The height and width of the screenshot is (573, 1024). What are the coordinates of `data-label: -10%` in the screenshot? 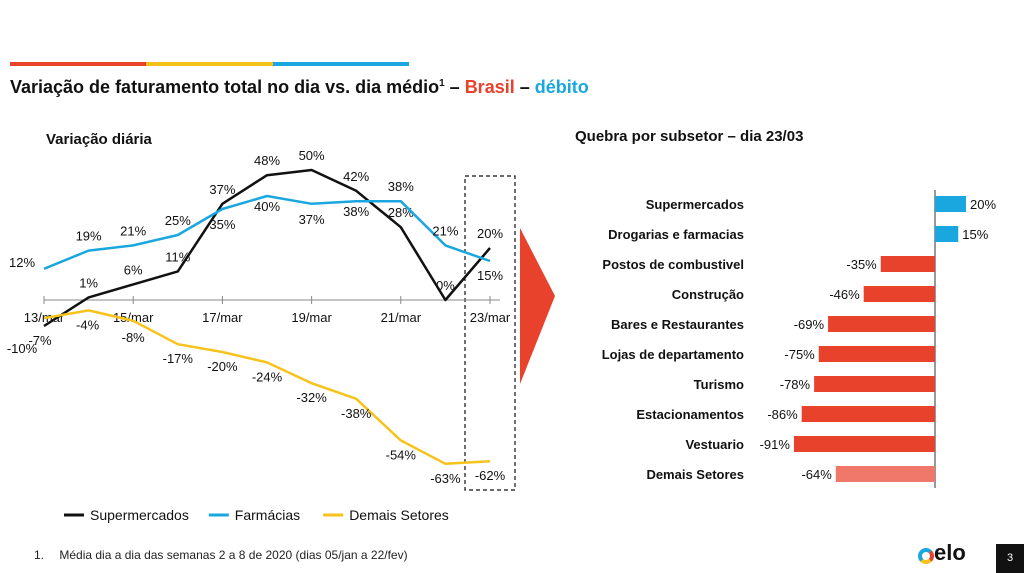 It's located at (22, 348).